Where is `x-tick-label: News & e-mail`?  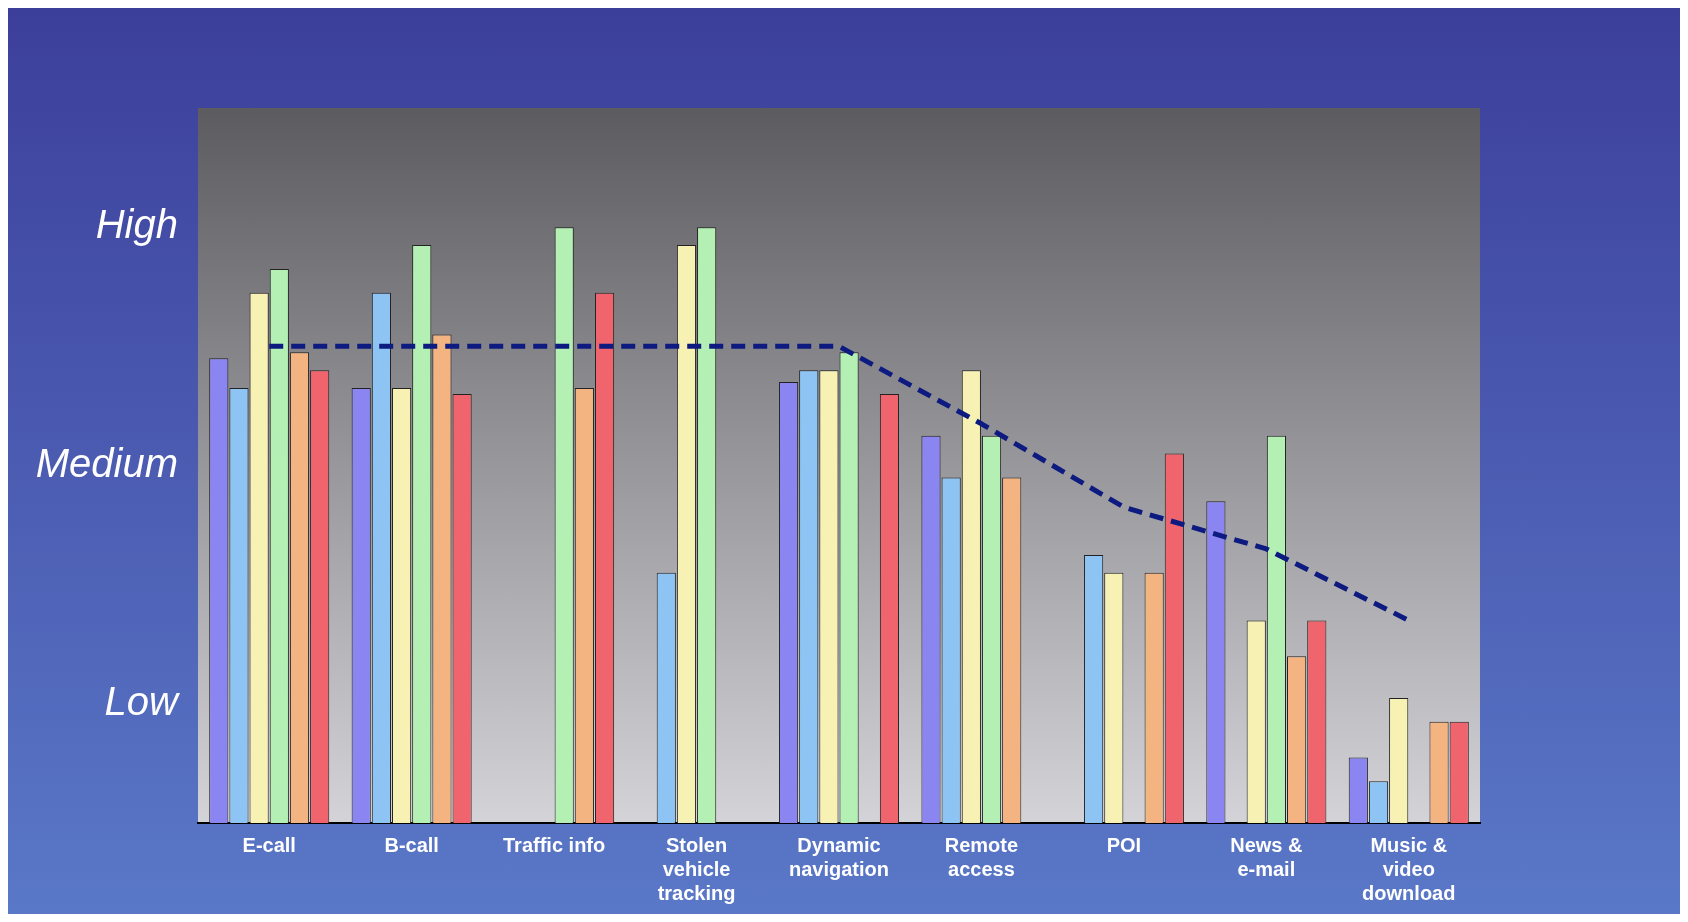 x-tick-label: News & e-mail is located at coordinates (1266, 856).